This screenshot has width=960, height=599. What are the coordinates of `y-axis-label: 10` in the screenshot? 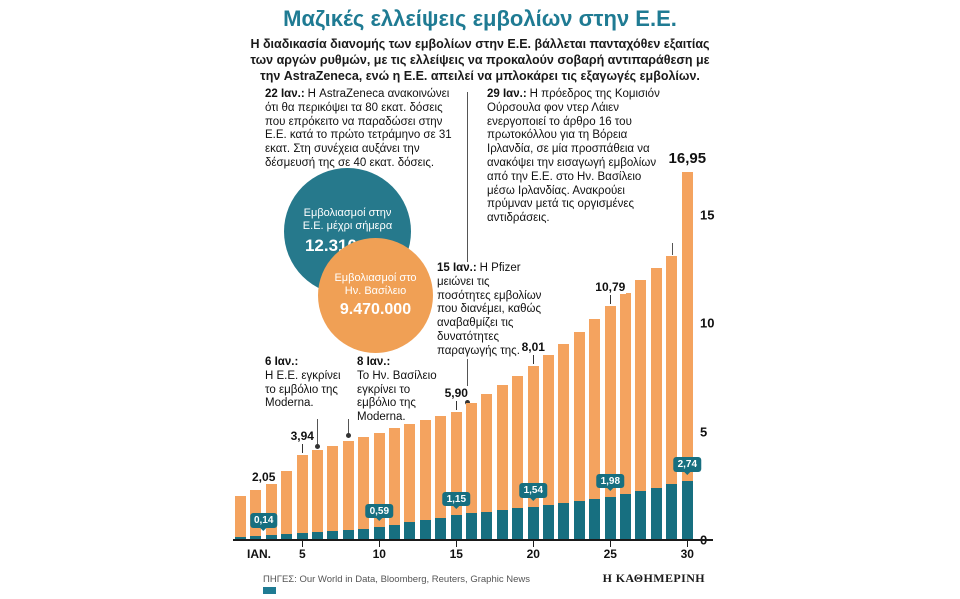 It's located at (707, 323).